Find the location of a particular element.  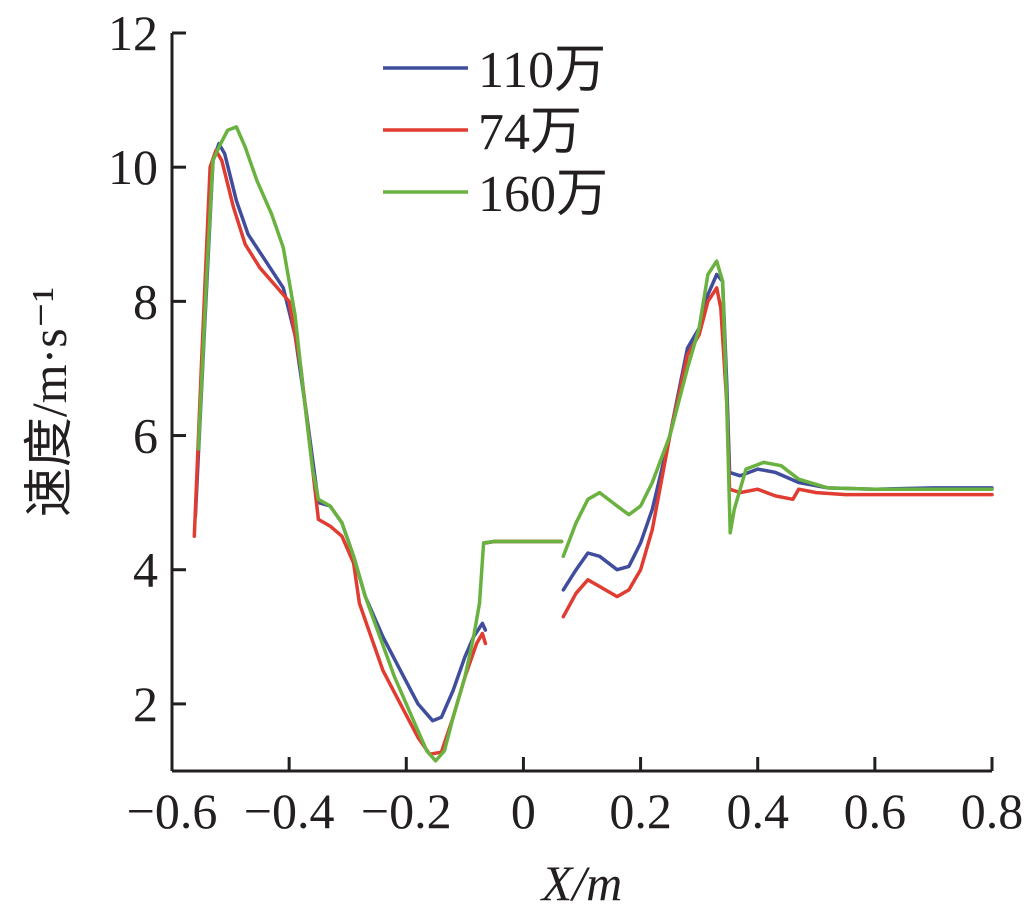

x-tick-label: 0.6 is located at coordinates (875, 811).